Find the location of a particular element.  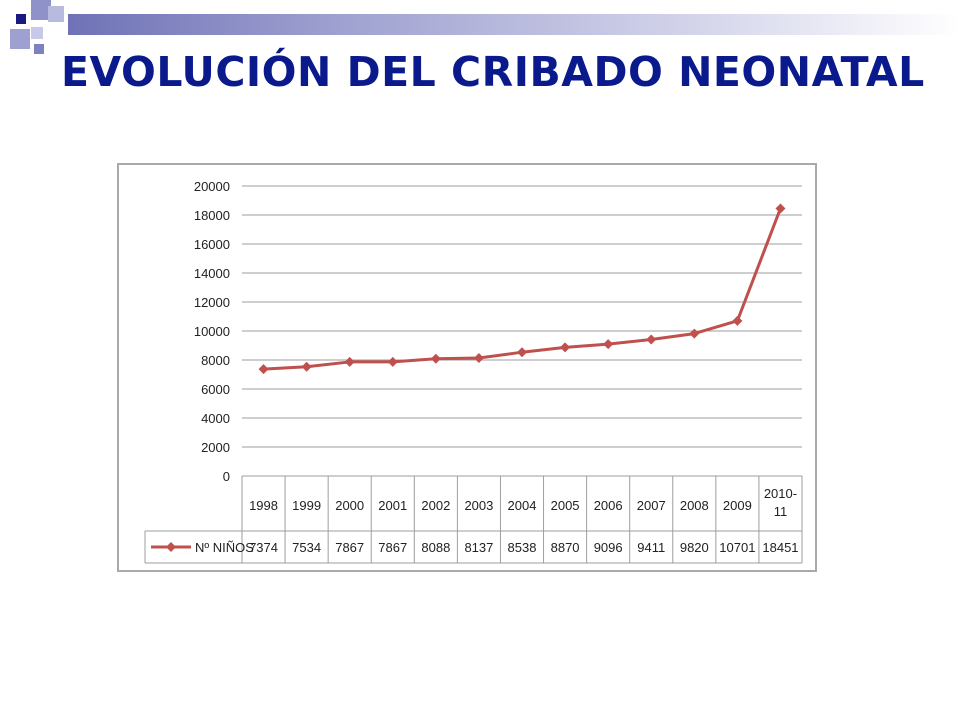

x-tick-label: 2010-11 is located at coordinates (780, 502).